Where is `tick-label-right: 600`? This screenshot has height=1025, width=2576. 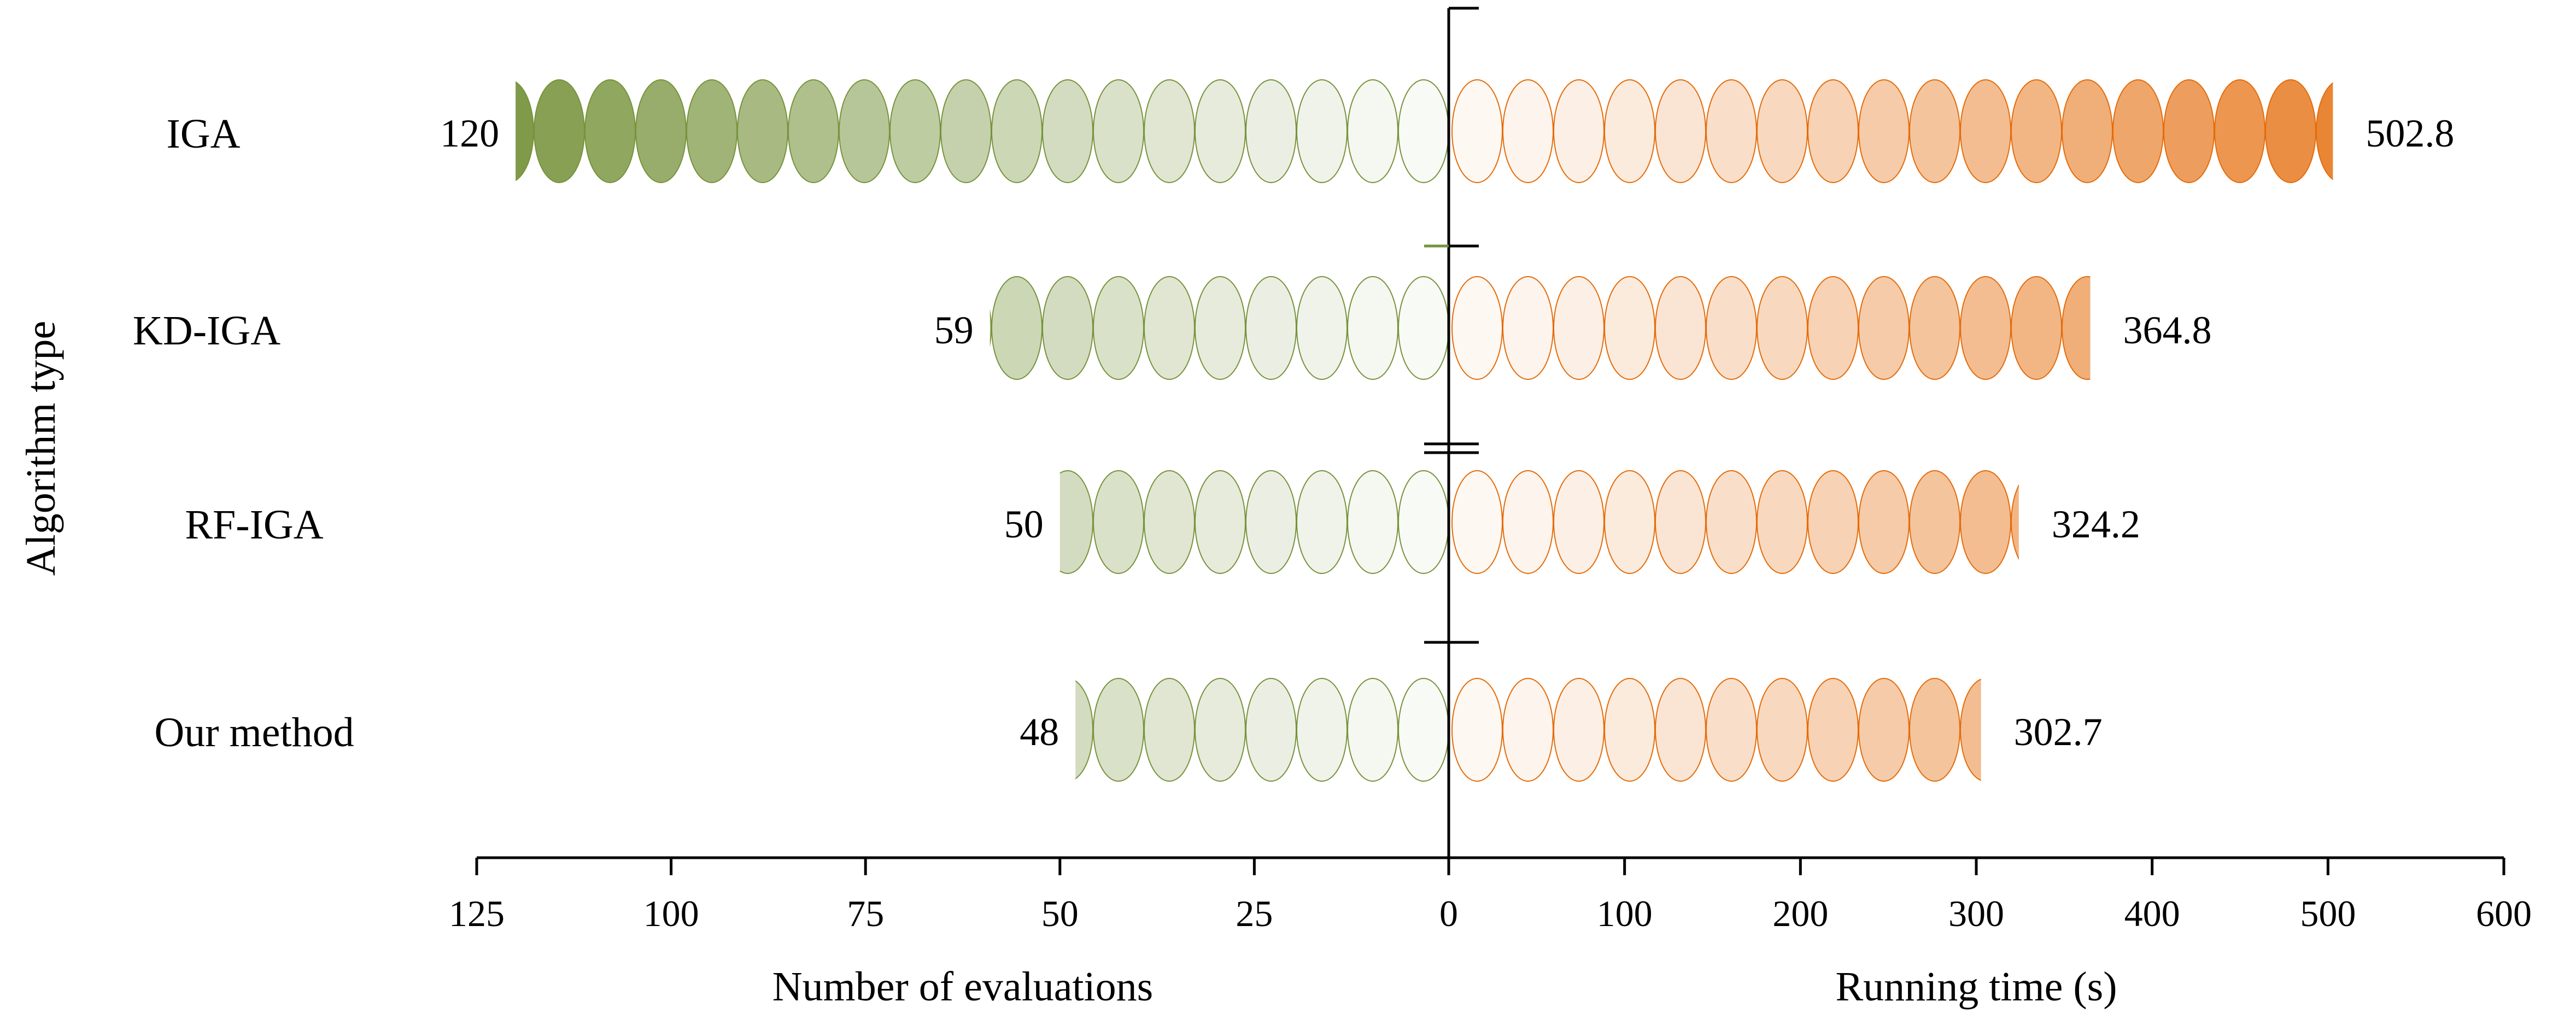 tick-label-right: 600 is located at coordinates (2504, 913).